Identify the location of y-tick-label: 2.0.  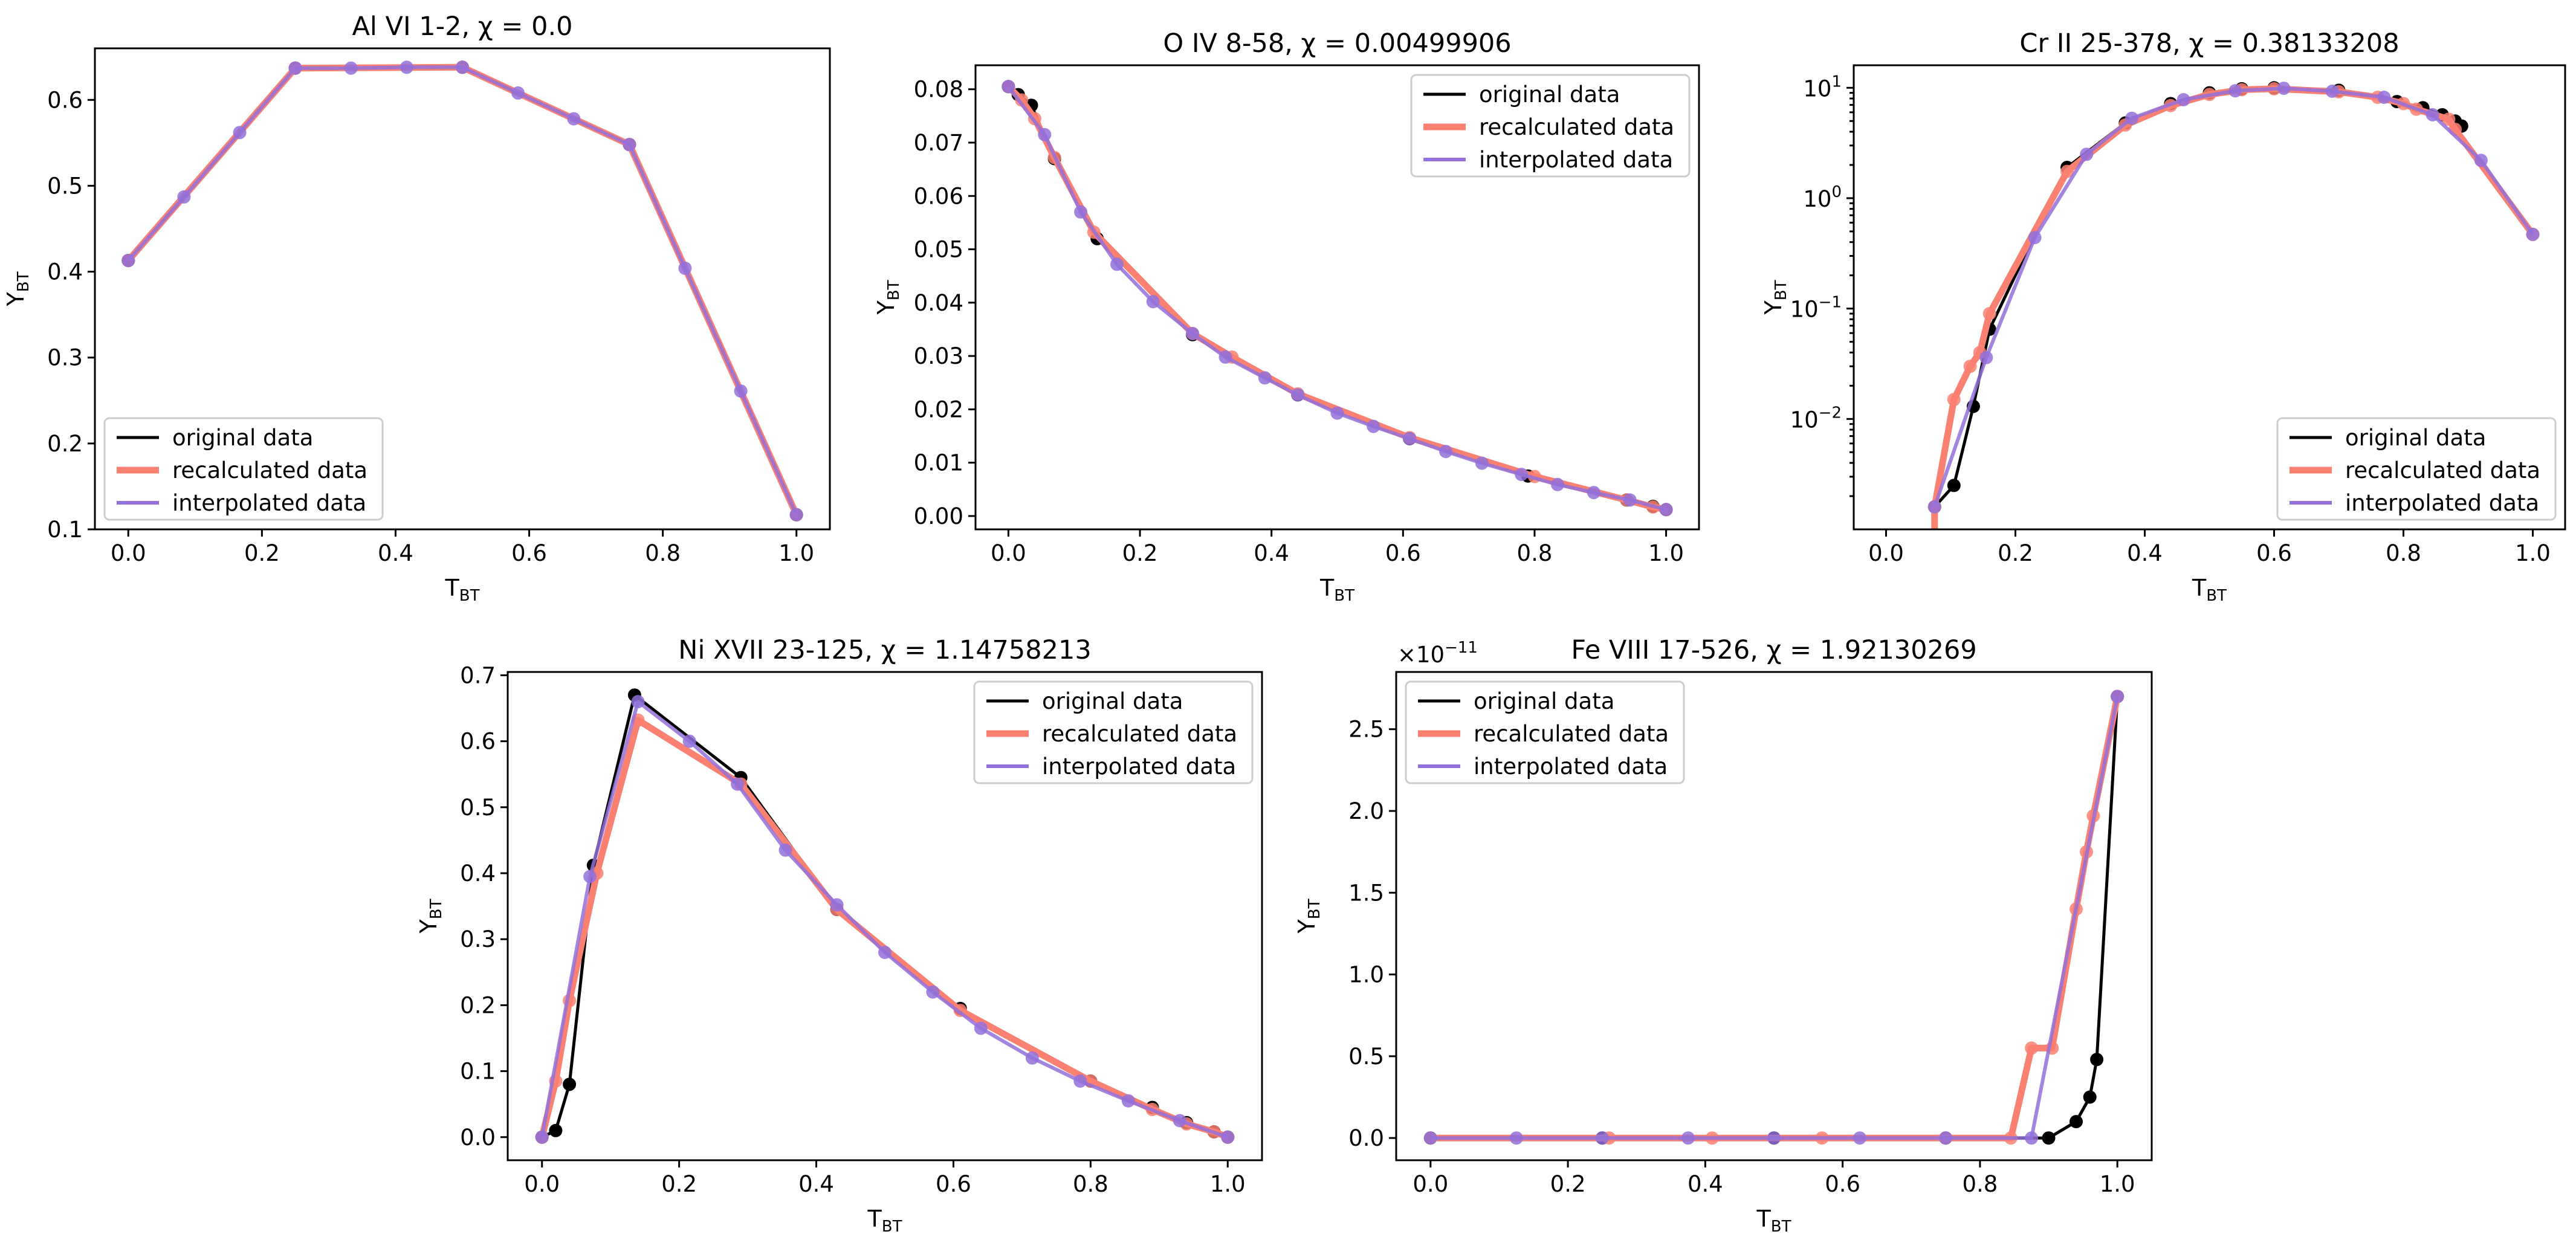
(1366, 811).